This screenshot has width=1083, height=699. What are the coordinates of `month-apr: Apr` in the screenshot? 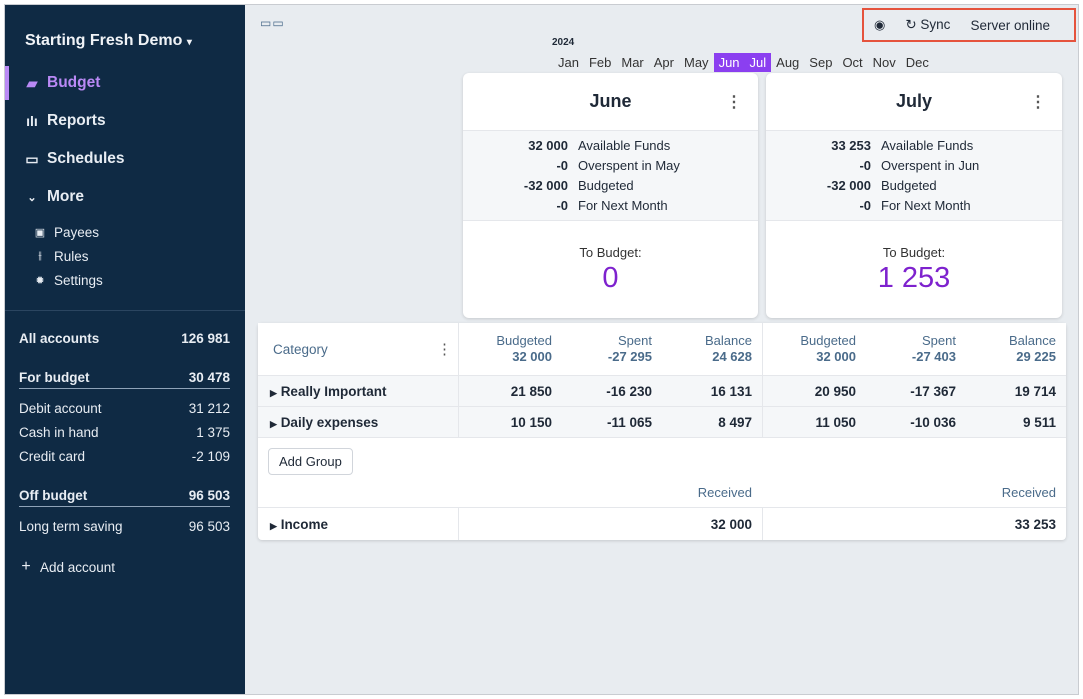 It's located at (663, 62).